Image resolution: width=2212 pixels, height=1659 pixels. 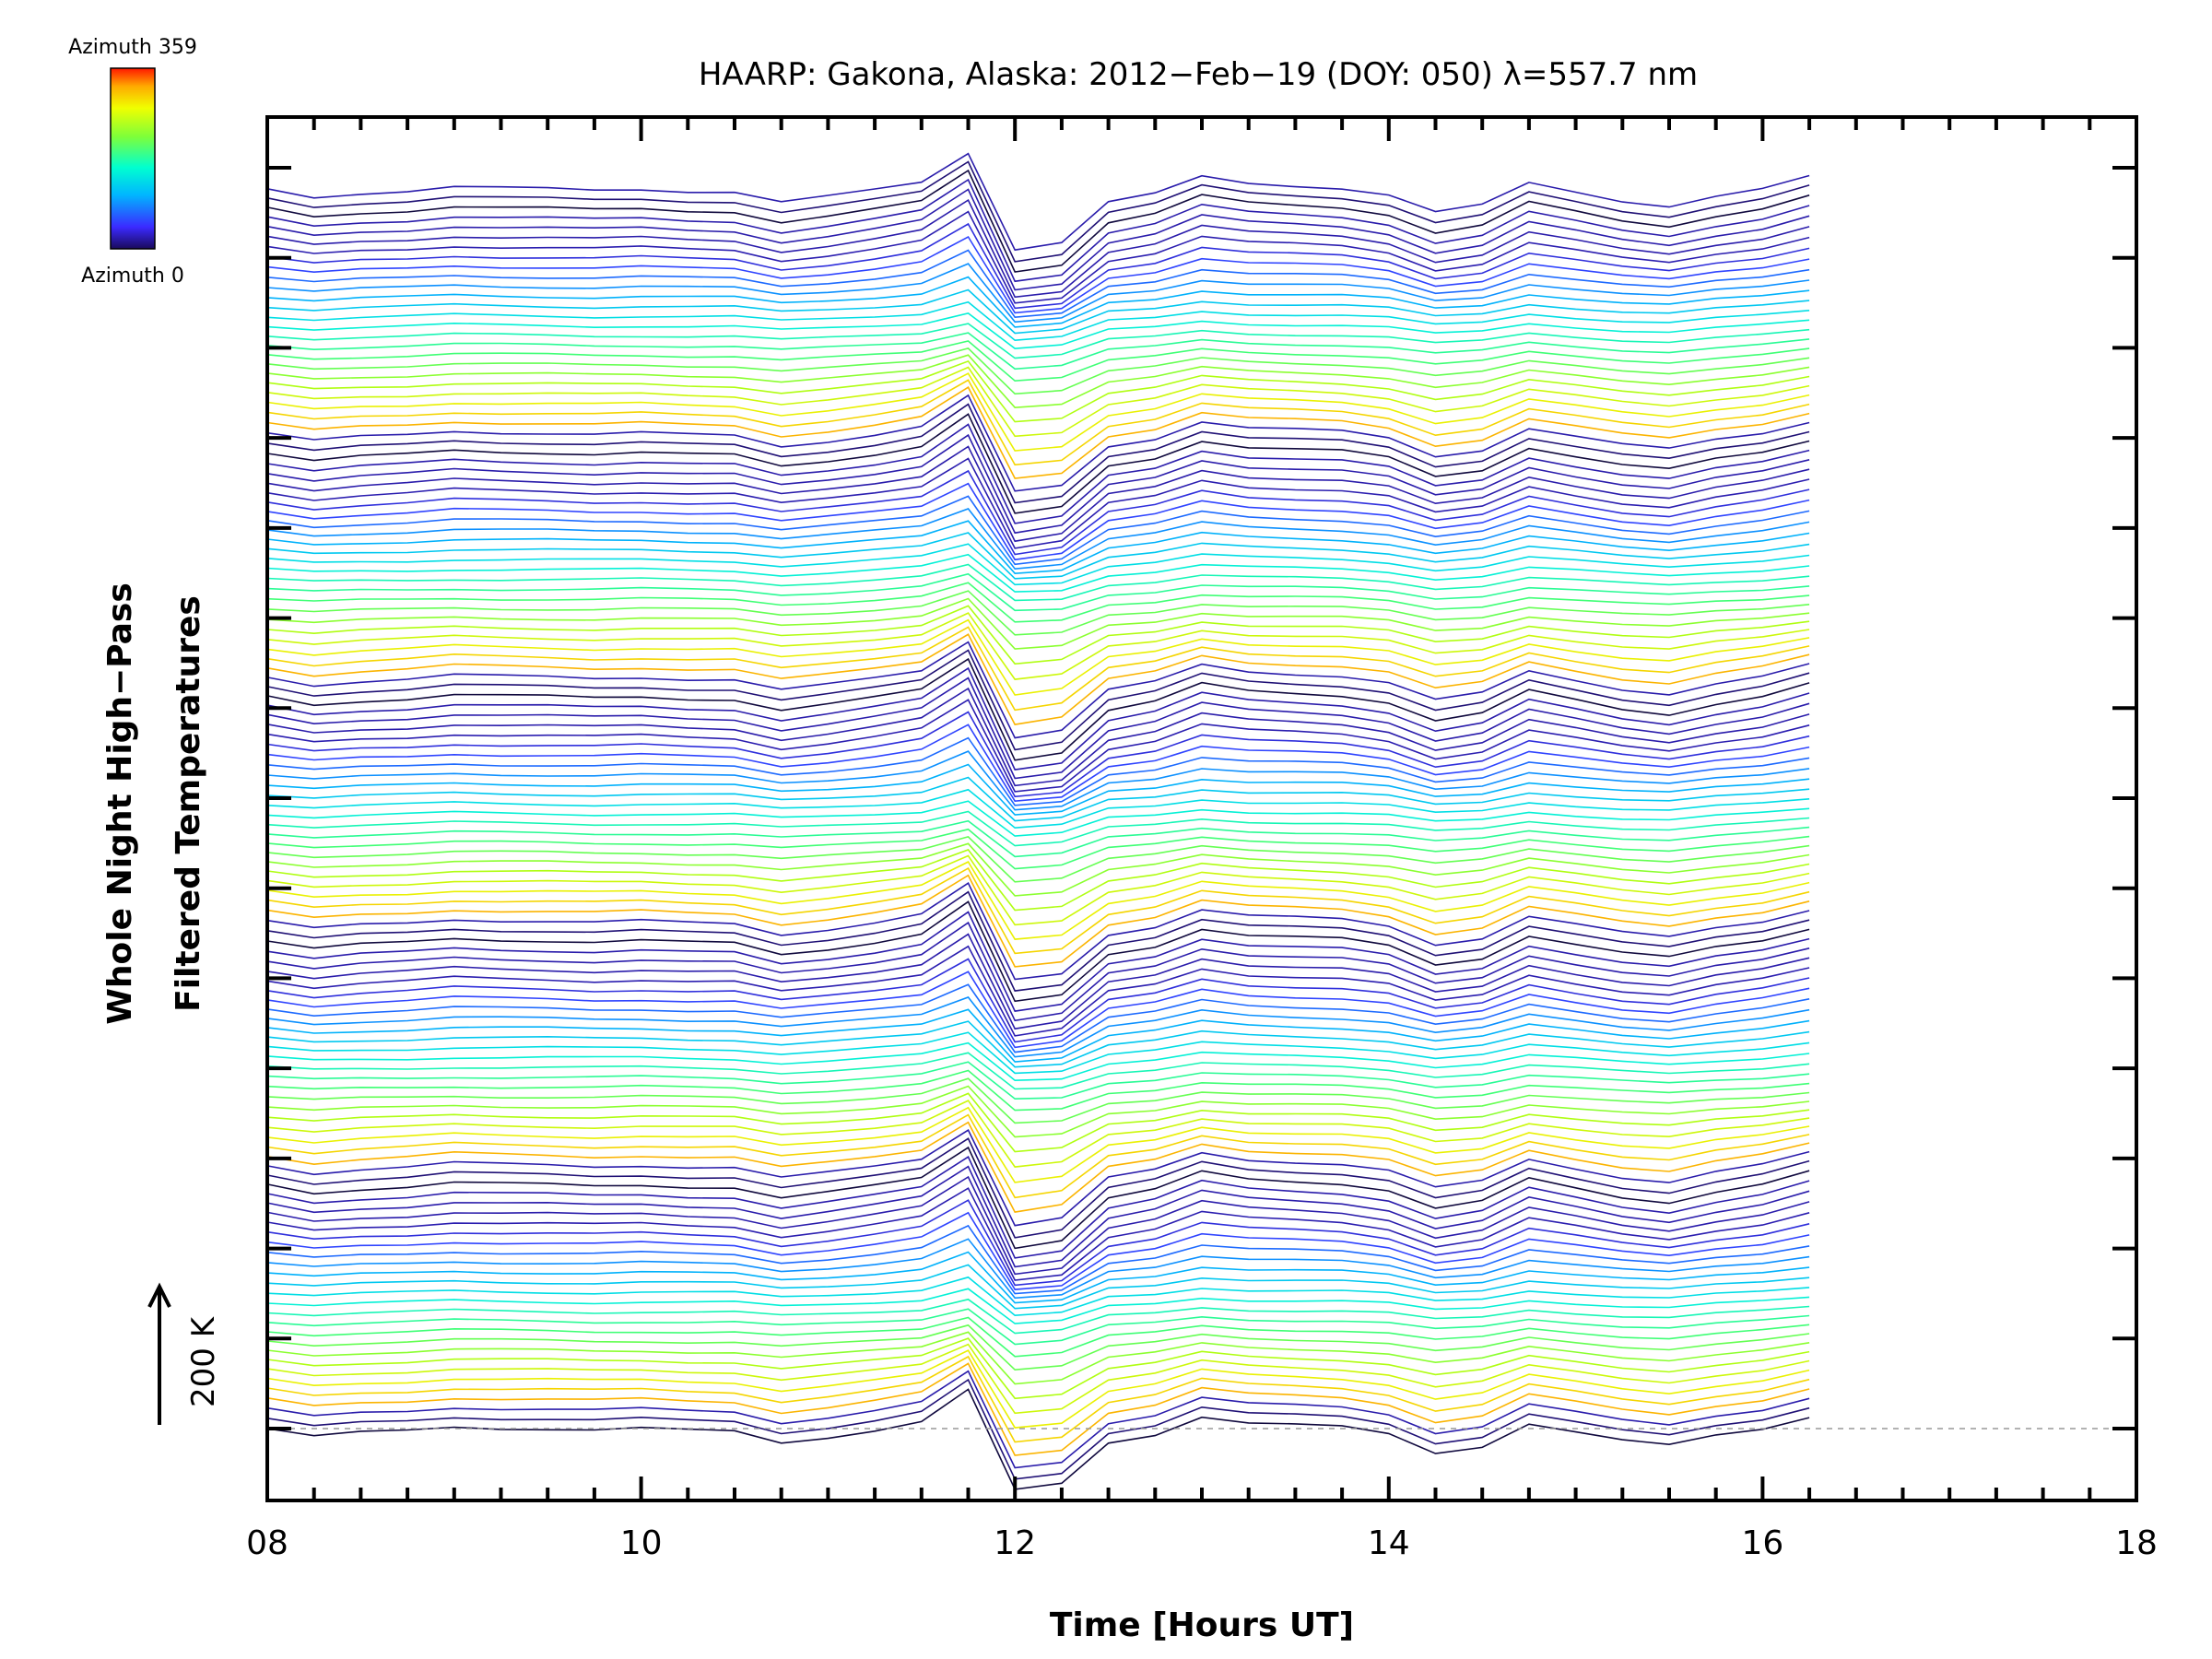 What do you see at coordinates (2136, 1543) in the screenshot?
I see `x-tick-label: 18` at bounding box center [2136, 1543].